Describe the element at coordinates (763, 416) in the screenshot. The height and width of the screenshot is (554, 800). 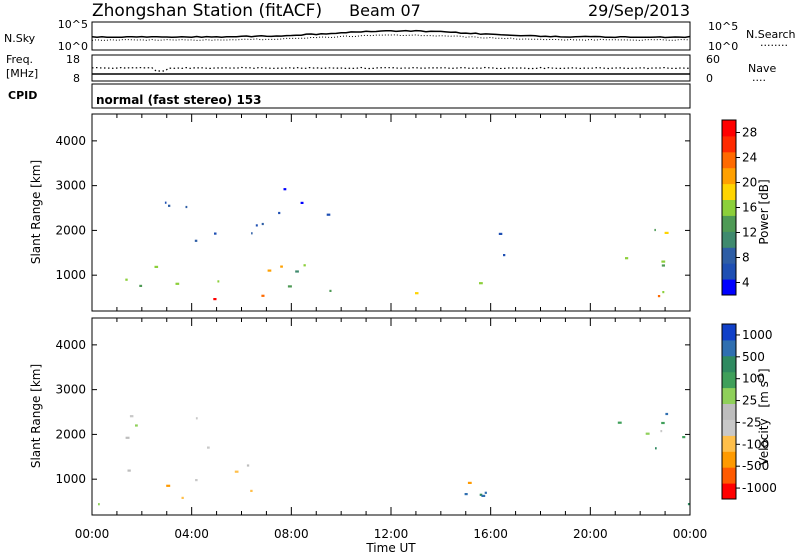
I see `velocity-colorbar-label: Velocity [m s-1]` at that location.